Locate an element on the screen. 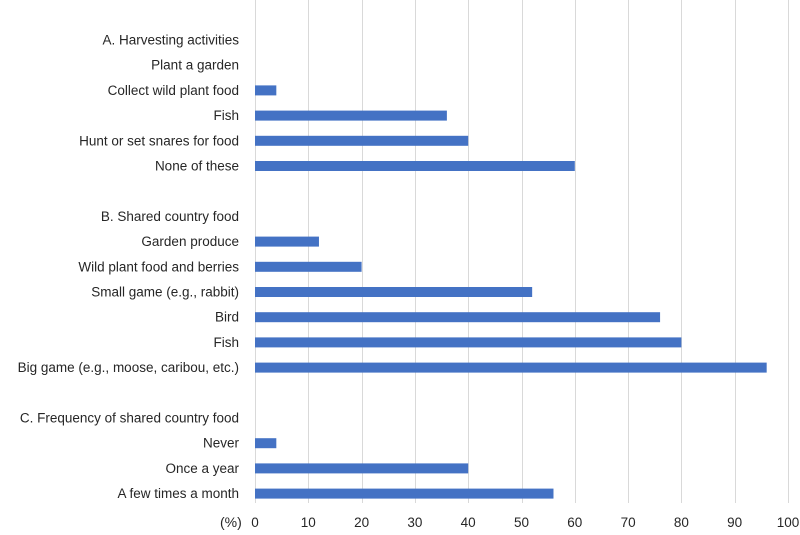  x-tick-label: 30 is located at coordinates (414, 522).